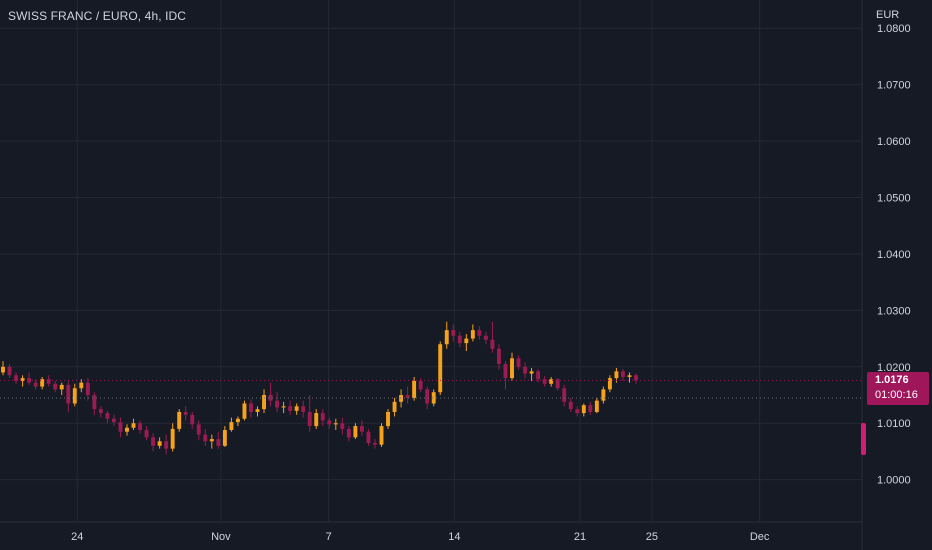 The width and height of the screenshot is (932, 550). What do you see at coordinates (896, 395) in the screenshot?
I see `bar-countdown: 01:00:16` at bounding box center [896, 395].